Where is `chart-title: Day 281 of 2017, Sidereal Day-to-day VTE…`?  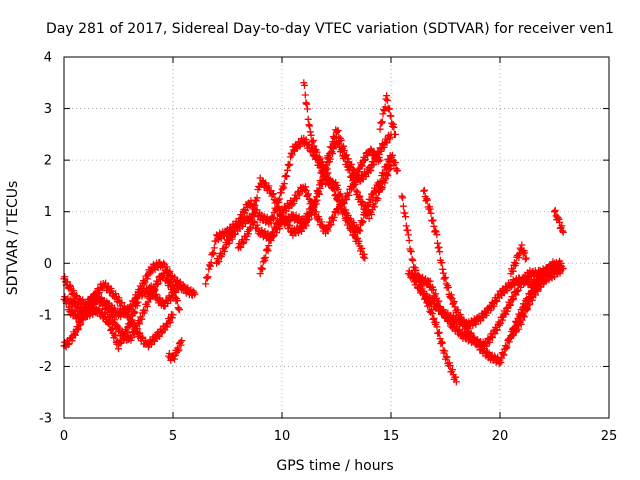 chart-title: Day 281 of 2017, Sidereal Day-to-day VTE… is located at coordinates (330, 29).